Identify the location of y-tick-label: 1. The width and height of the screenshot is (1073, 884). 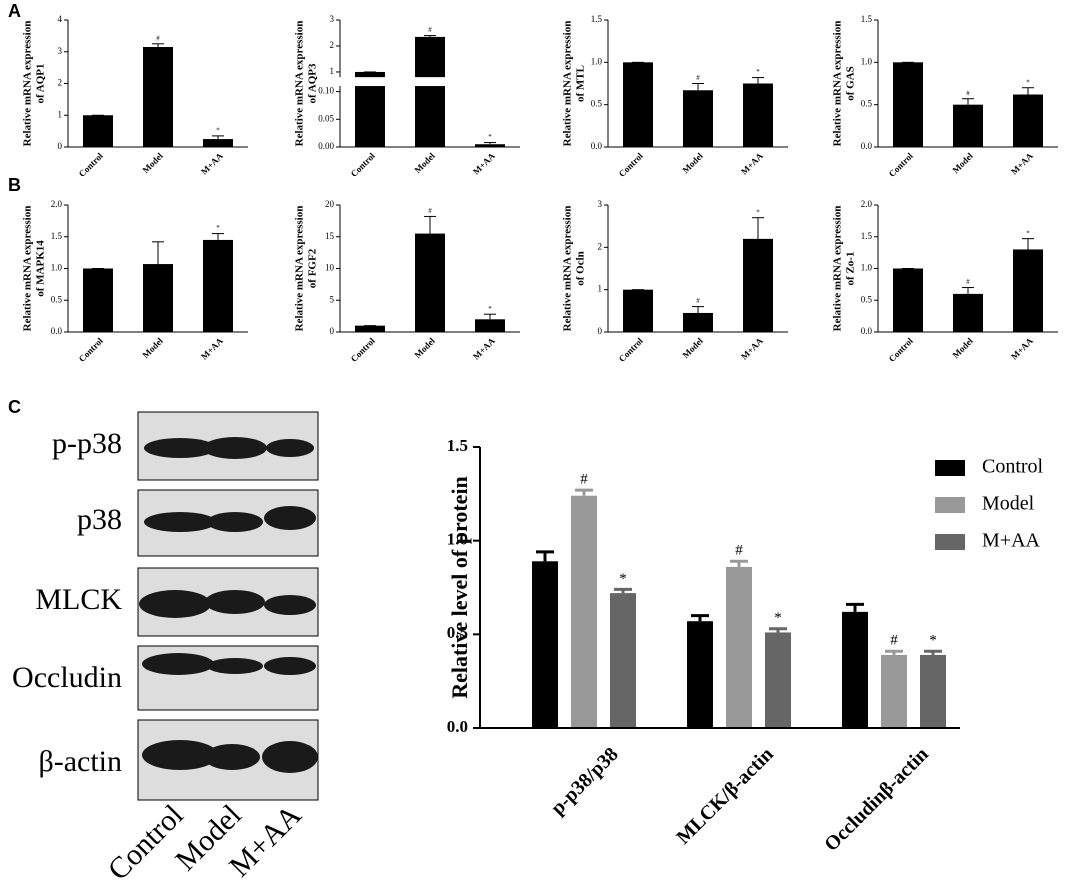
(332, 71).